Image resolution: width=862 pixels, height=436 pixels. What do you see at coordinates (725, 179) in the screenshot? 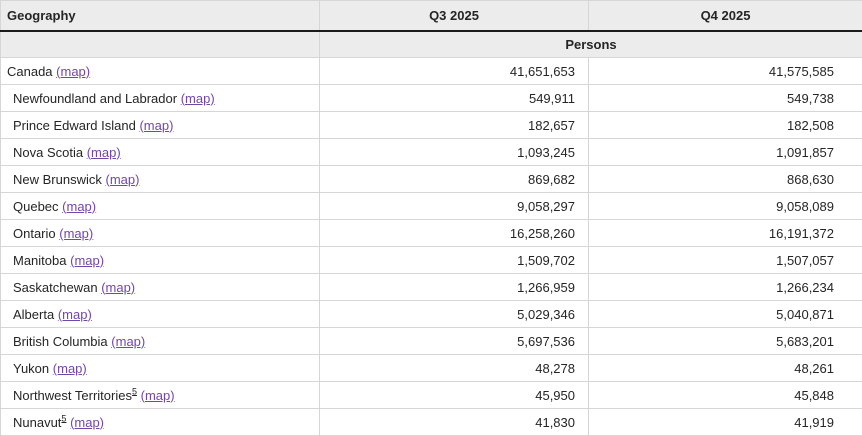
I see `q4-value-cell: 868,630` at bounding box center [725, 179].